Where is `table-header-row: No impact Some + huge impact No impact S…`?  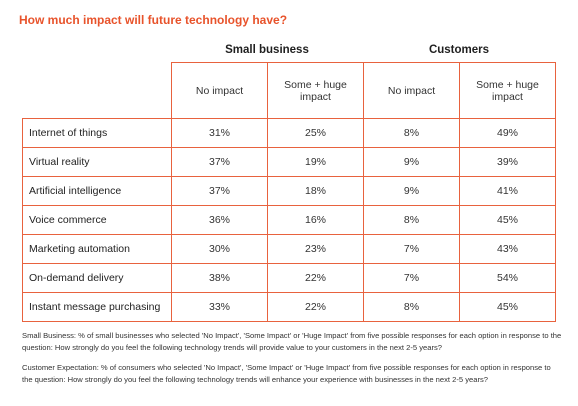 table-header-row: No impact Some + huge impact No impact S… is located at coordinates (289, 90).